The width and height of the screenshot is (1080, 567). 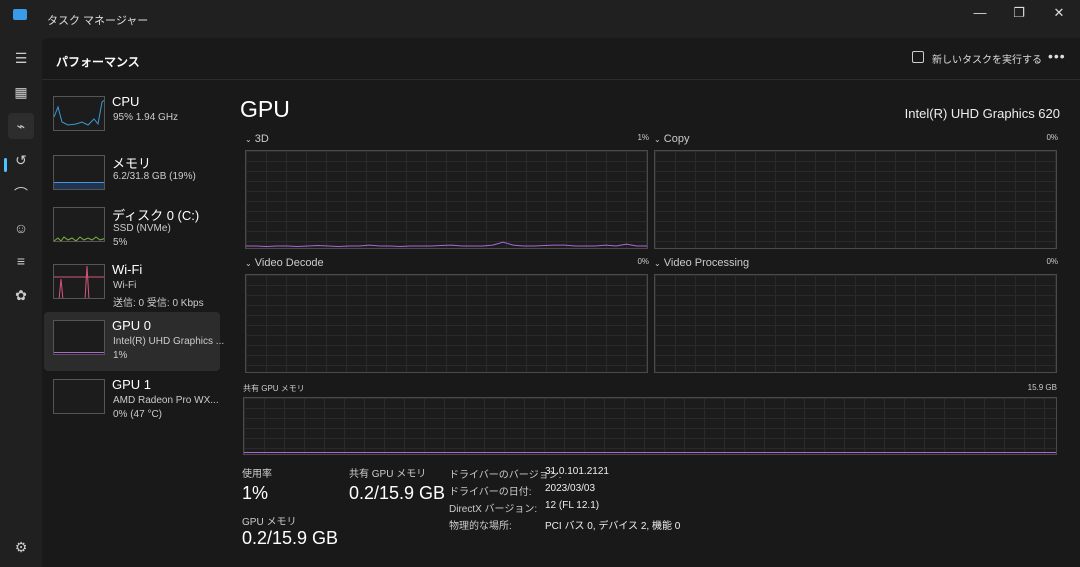 I want to click on shared-gpu-memory-value: 0.2/15.9 GB, so click(x=397, y=493).